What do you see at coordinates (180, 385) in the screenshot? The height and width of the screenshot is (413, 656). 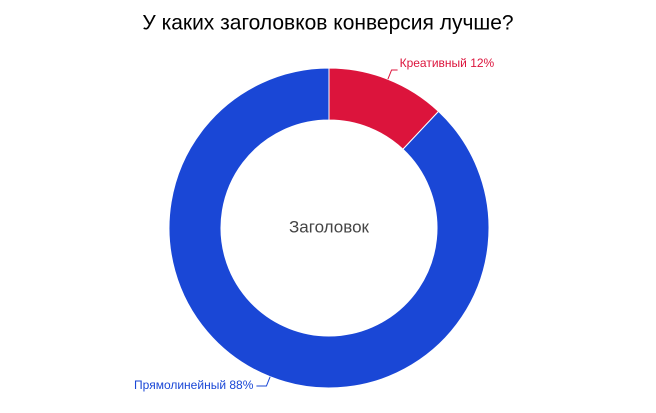 I see `slice-name: Прямолинейный` at bounding box center [180, 385].